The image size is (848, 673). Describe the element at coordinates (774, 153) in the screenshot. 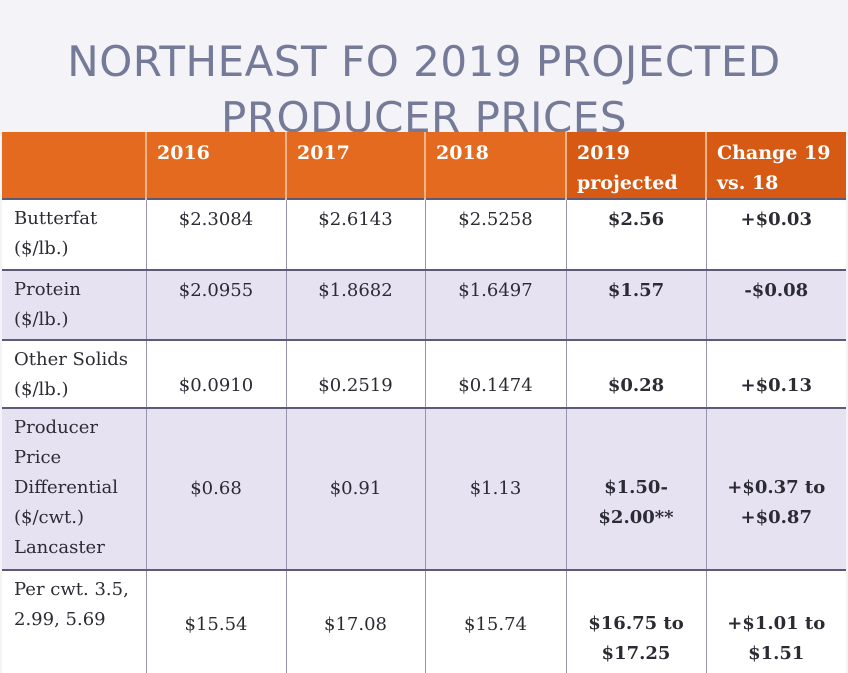

I see `header-change-line-1: Change 19` at that location.